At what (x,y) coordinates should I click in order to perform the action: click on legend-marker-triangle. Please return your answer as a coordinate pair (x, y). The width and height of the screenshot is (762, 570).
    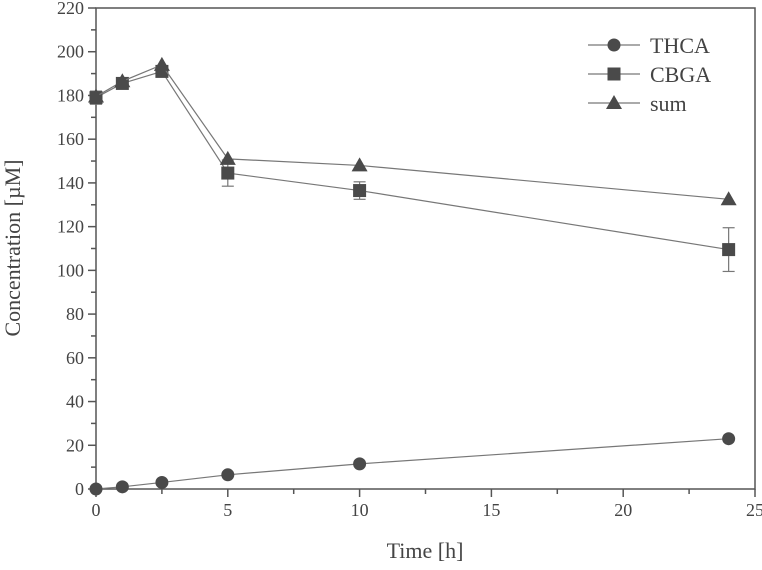
    Looking at the image, I should click on (614, 102).